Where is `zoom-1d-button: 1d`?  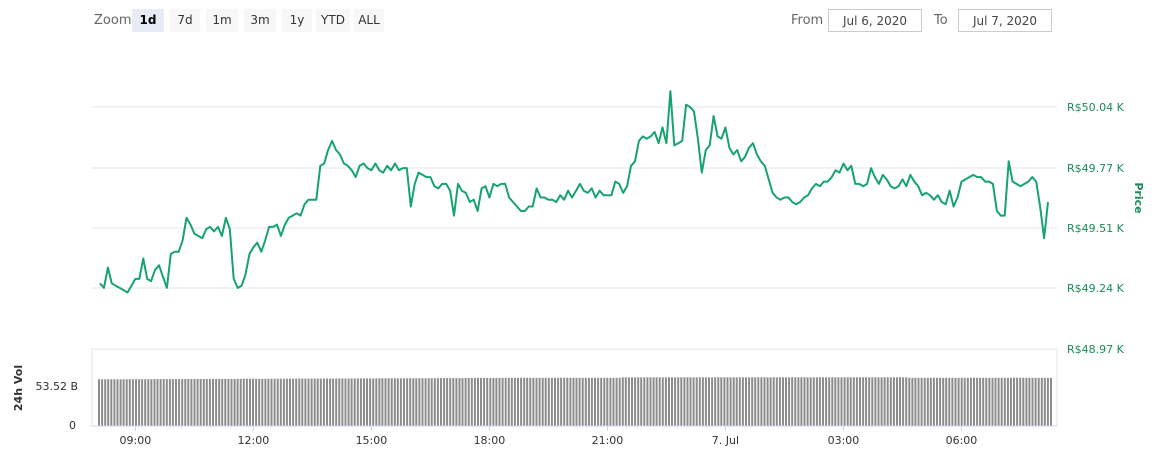 zoom-1d-button: 1d is located at coordinates (148, 20).